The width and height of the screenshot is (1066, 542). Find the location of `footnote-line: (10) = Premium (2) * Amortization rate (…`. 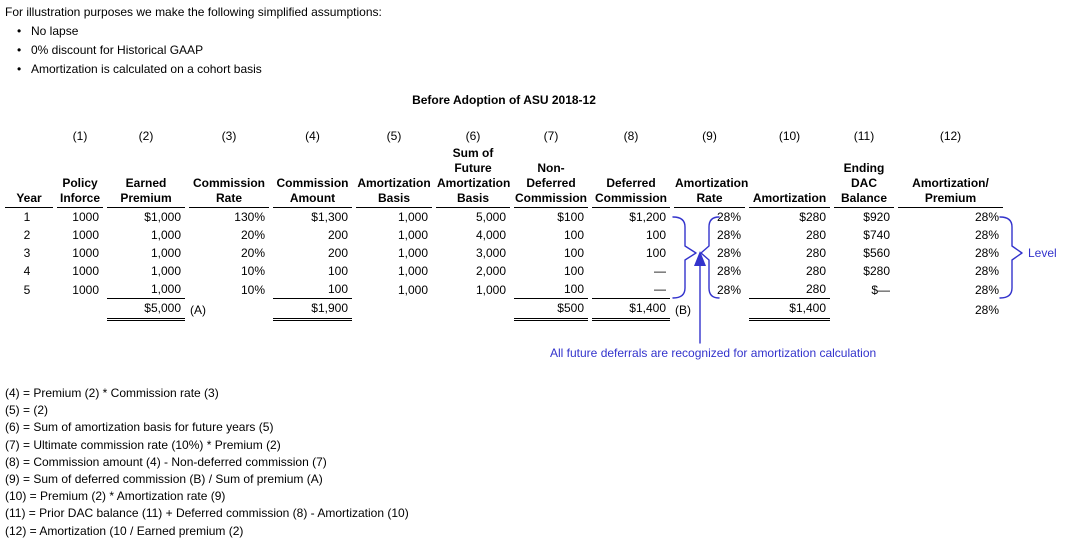

footnote-line: (10) = Premium (2) * Amortization rate (… is located at coordinates (115, 496).